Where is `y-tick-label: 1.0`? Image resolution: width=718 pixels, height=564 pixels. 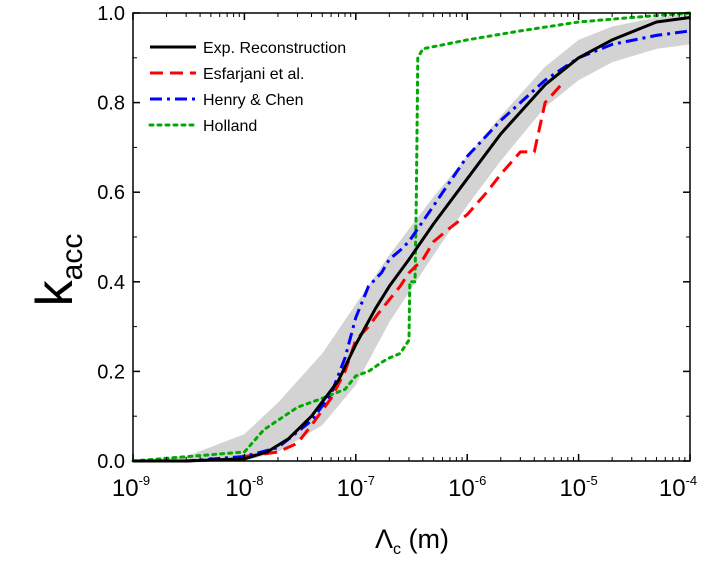
y-tick-label: 1.0 is located at coordinates (111, 14).